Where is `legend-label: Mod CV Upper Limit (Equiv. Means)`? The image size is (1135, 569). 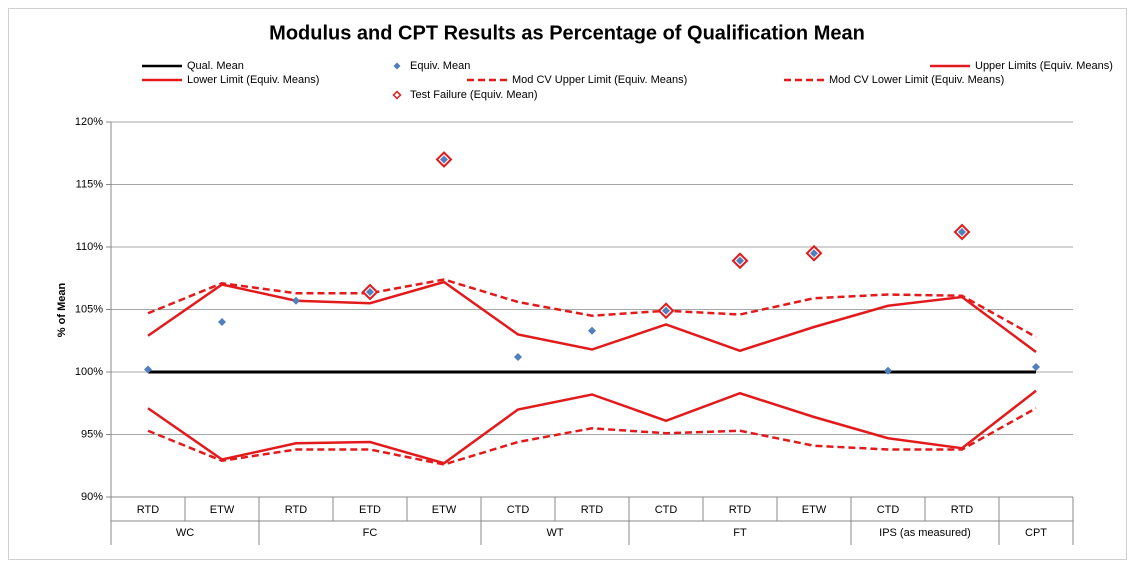 legend-label: Mod CV Upper Limit (Equiv. Means) is located at coordinates (599, 80).